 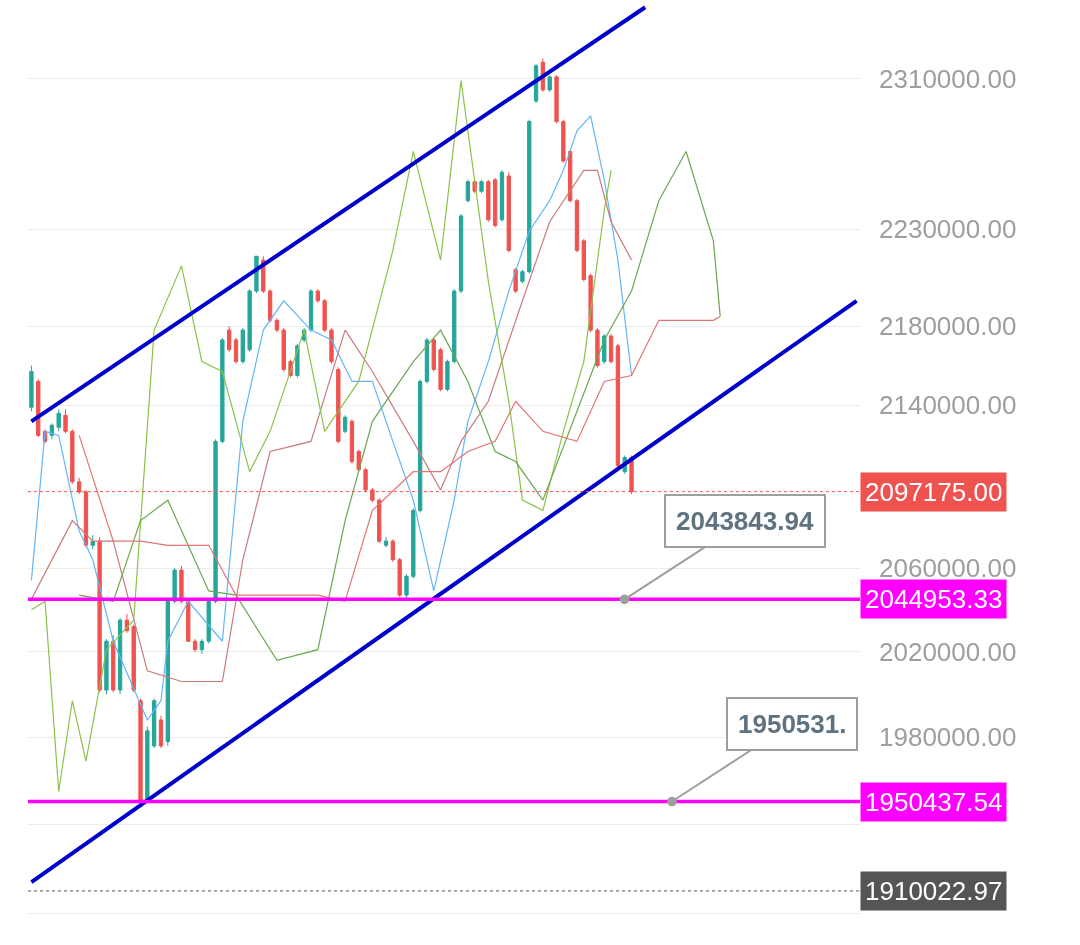 What do you see at coordinates (934, 599) in the screenshot?
I see `ref-line-label: 2044953.33` at bounding box center [934, 599].